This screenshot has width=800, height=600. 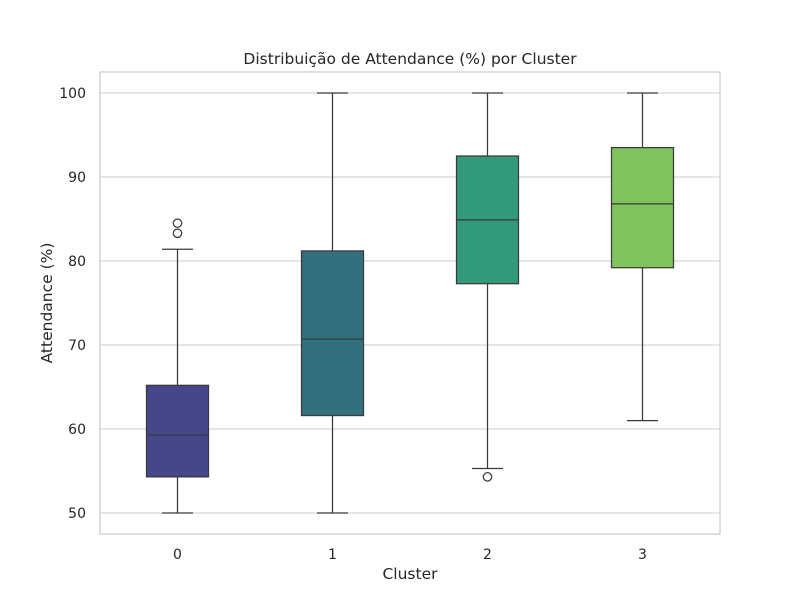 I want to click on y-tick-label: 60, so click(x=77, y=430).